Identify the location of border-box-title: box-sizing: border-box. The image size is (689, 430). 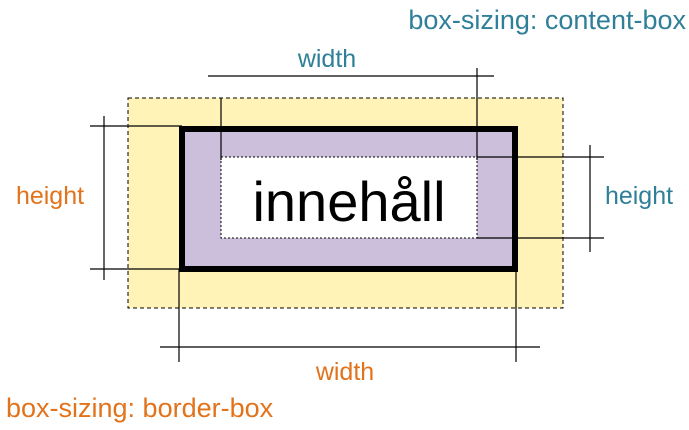
(140, 408).